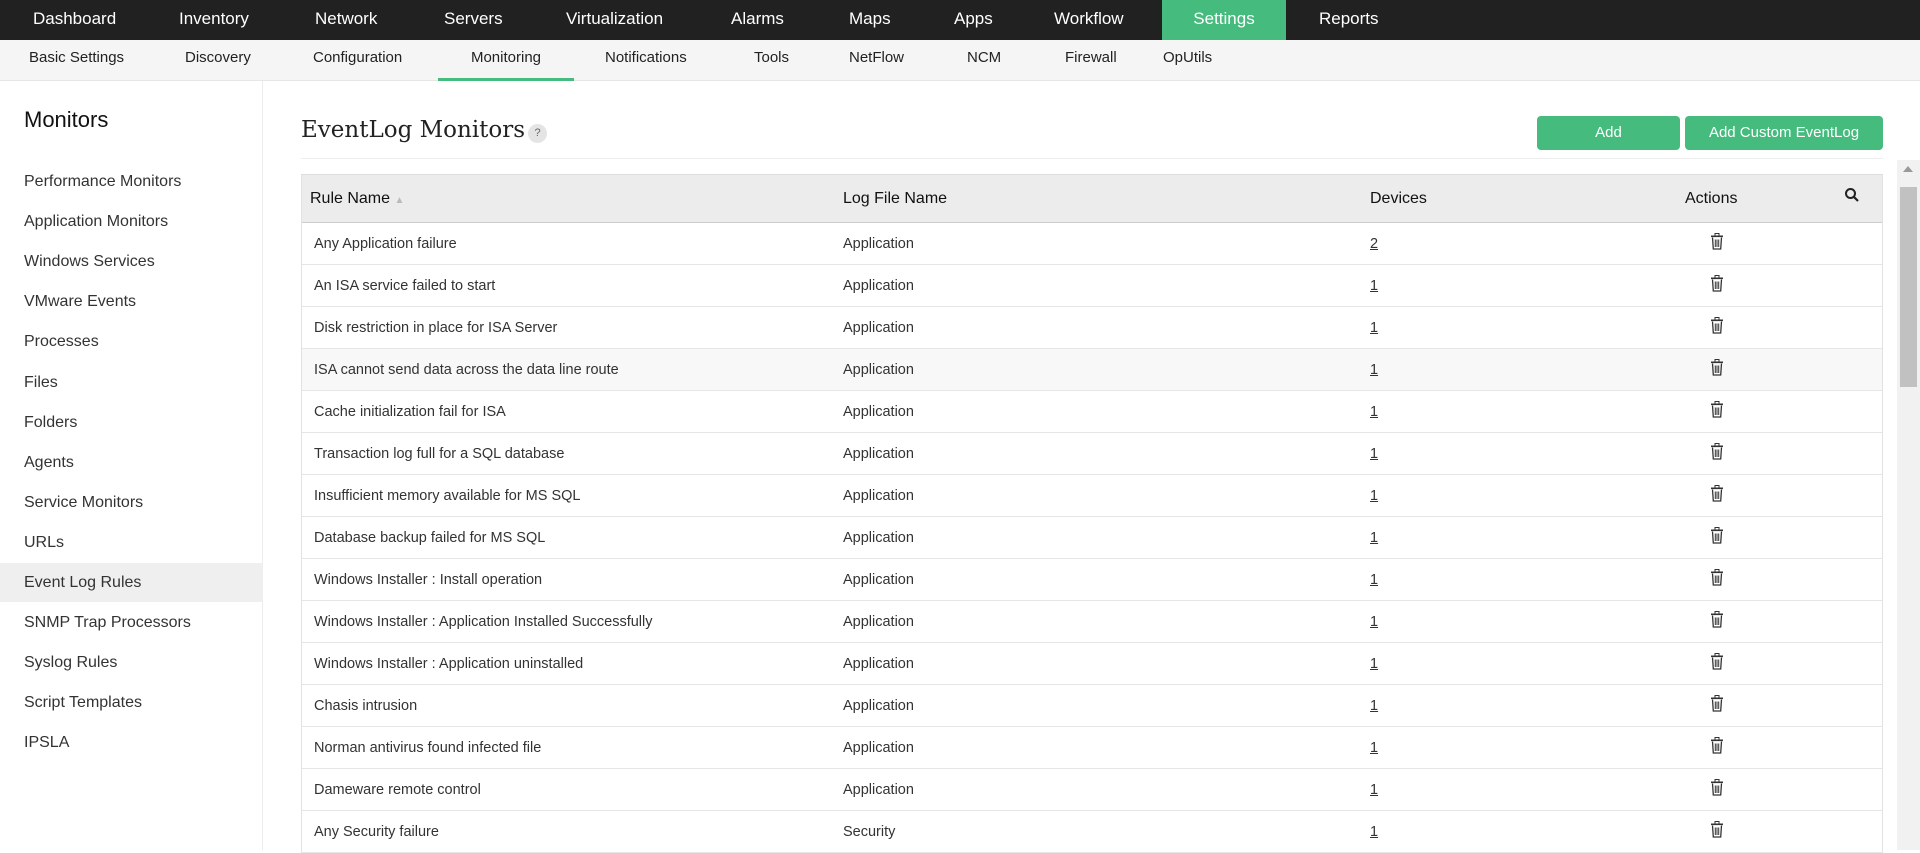 This screenshot has width=1920, height=853. I want to click on scrollbar, so click(1908, 505).